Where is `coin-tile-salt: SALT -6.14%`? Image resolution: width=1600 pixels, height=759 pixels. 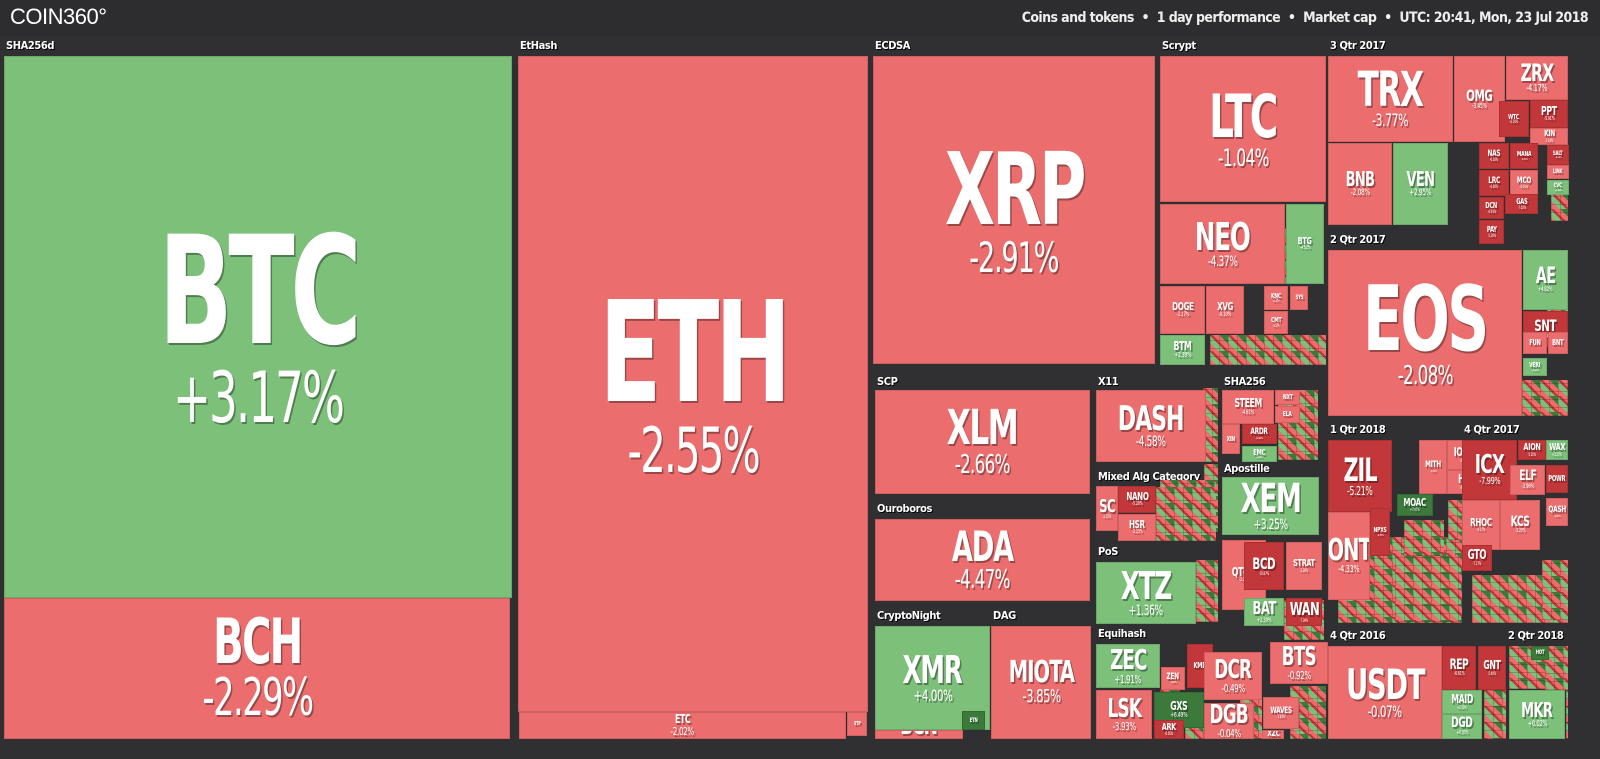
coin-tile-salt: SALT -6.14% is located at coordinates (1558, 155).